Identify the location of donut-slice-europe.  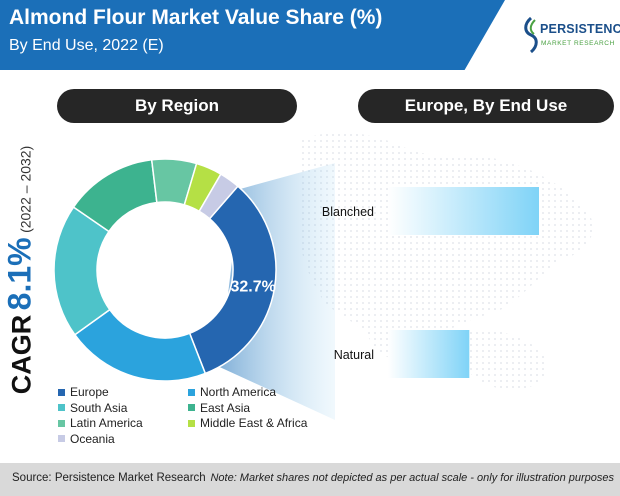
(232, 280).